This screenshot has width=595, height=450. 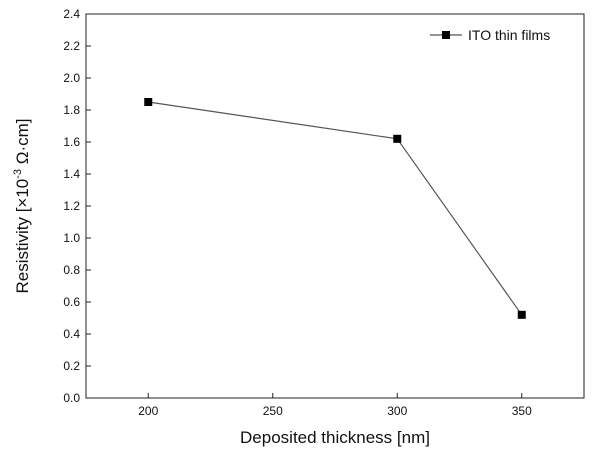 What do you see at coordinates (397, 411) in the screenshot?
I see `x-tick-label: 300` at bounding box center [397, 411].